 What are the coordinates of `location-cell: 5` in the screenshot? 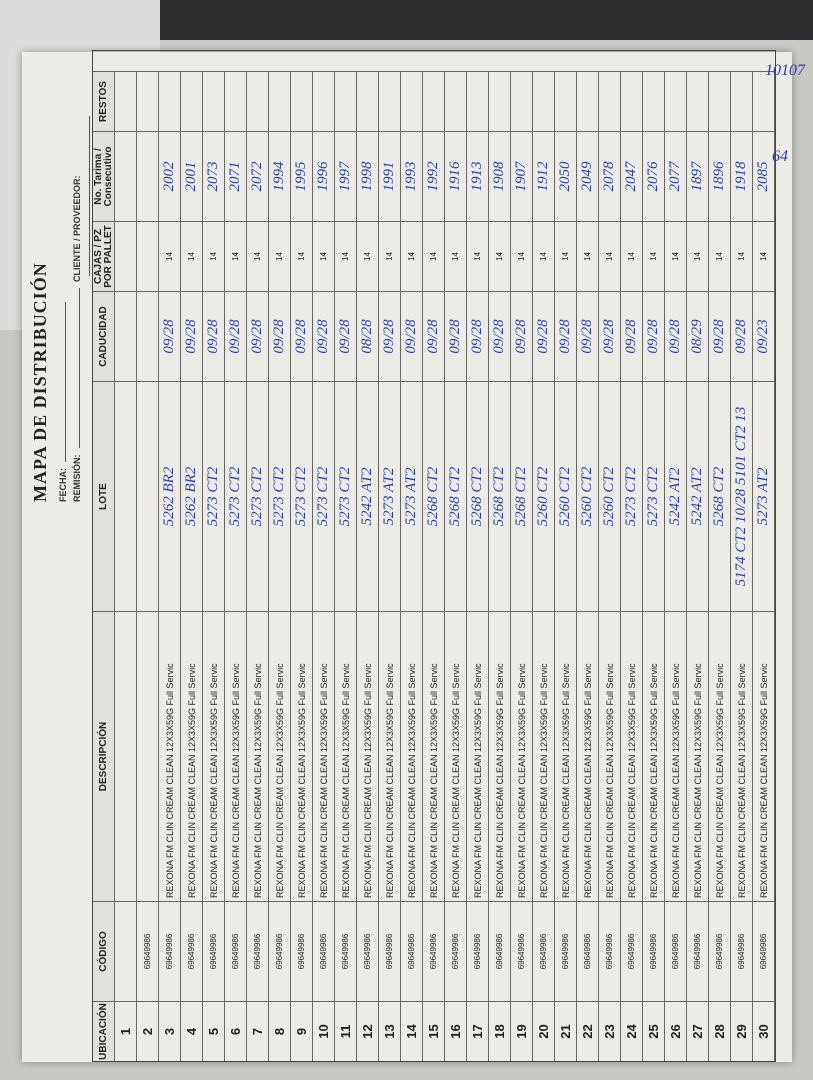 It's located at (214, 1031).